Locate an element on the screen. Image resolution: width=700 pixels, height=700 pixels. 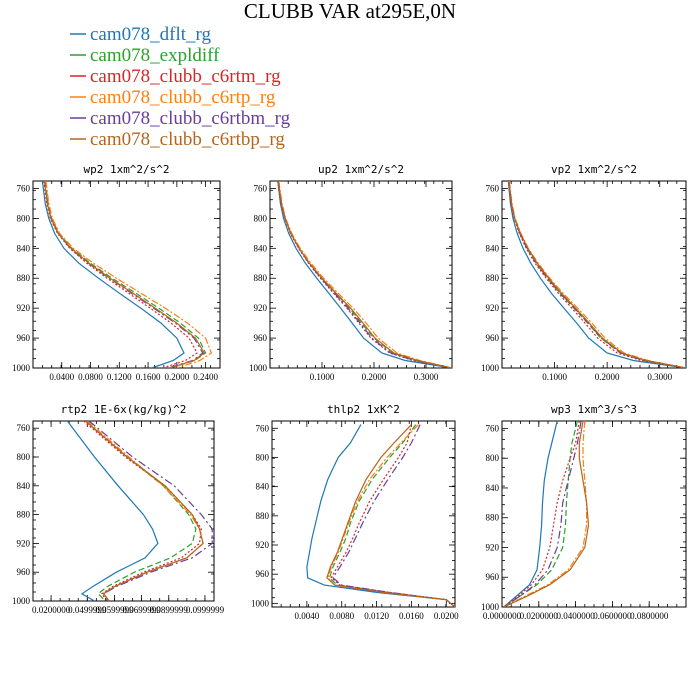
x-tick-label: 0.0599999 is located at coordinates (114, 610).